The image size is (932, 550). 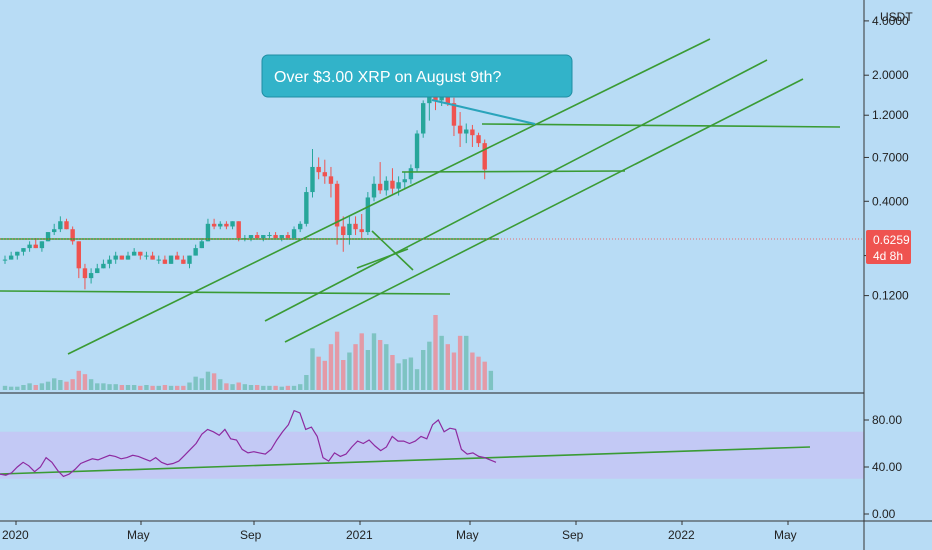 I want to click on time-tick-label: 2022, so click(x=681, y=535).